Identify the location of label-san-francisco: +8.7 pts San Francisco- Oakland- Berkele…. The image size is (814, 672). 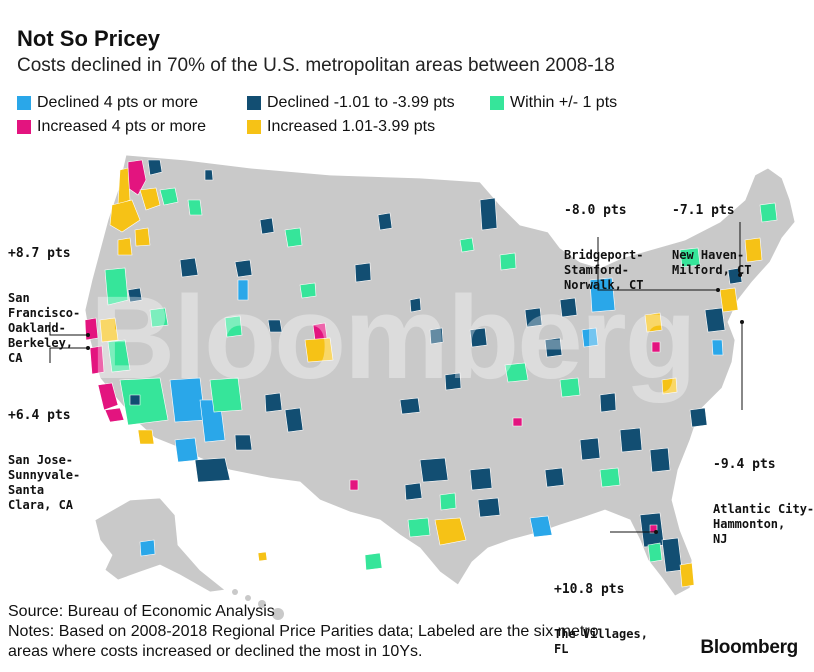
(44, 298).